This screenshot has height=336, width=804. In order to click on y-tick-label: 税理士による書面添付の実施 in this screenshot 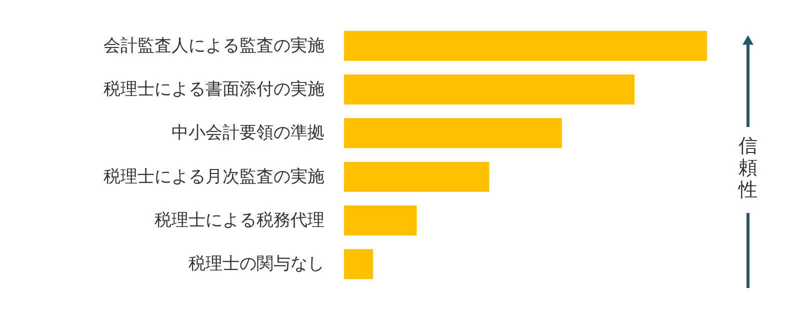, I will do `click(214, 90)`.